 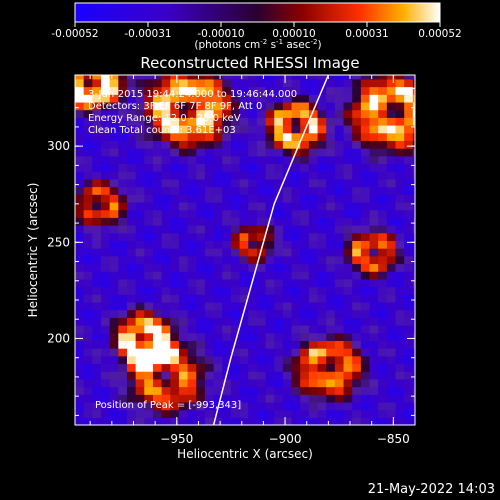 I want to click on annotation-line: Detectors: 3F 5F 6F 7F 8F 9F, Att 0, so click(x=175, y=106).